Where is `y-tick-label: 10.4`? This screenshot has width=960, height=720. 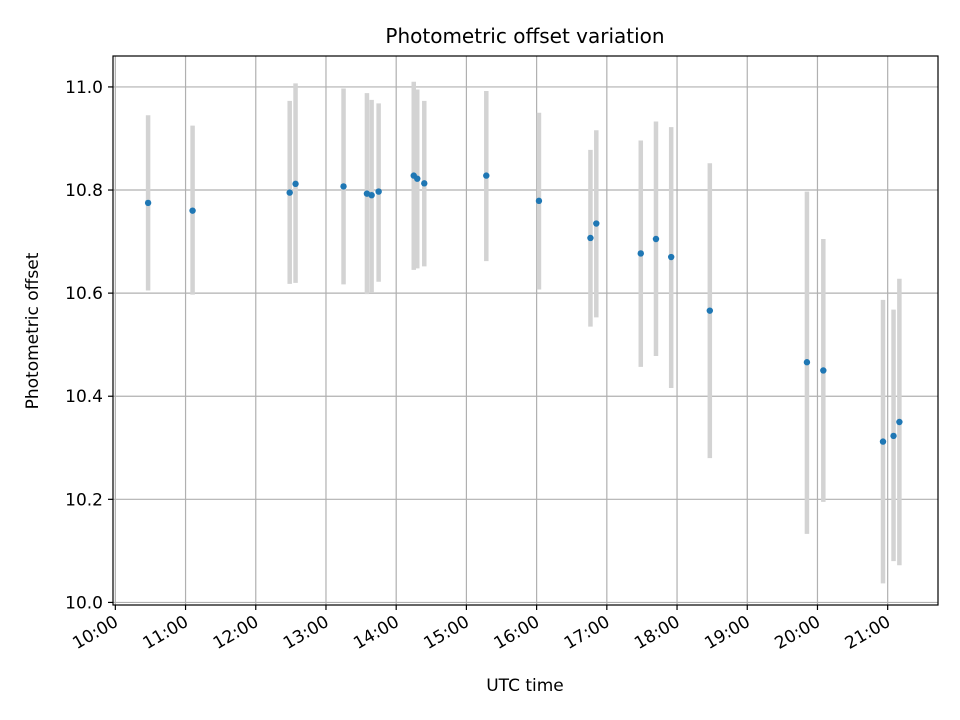 y-tick-label: 10.4 is located at coordinates (84, 397).